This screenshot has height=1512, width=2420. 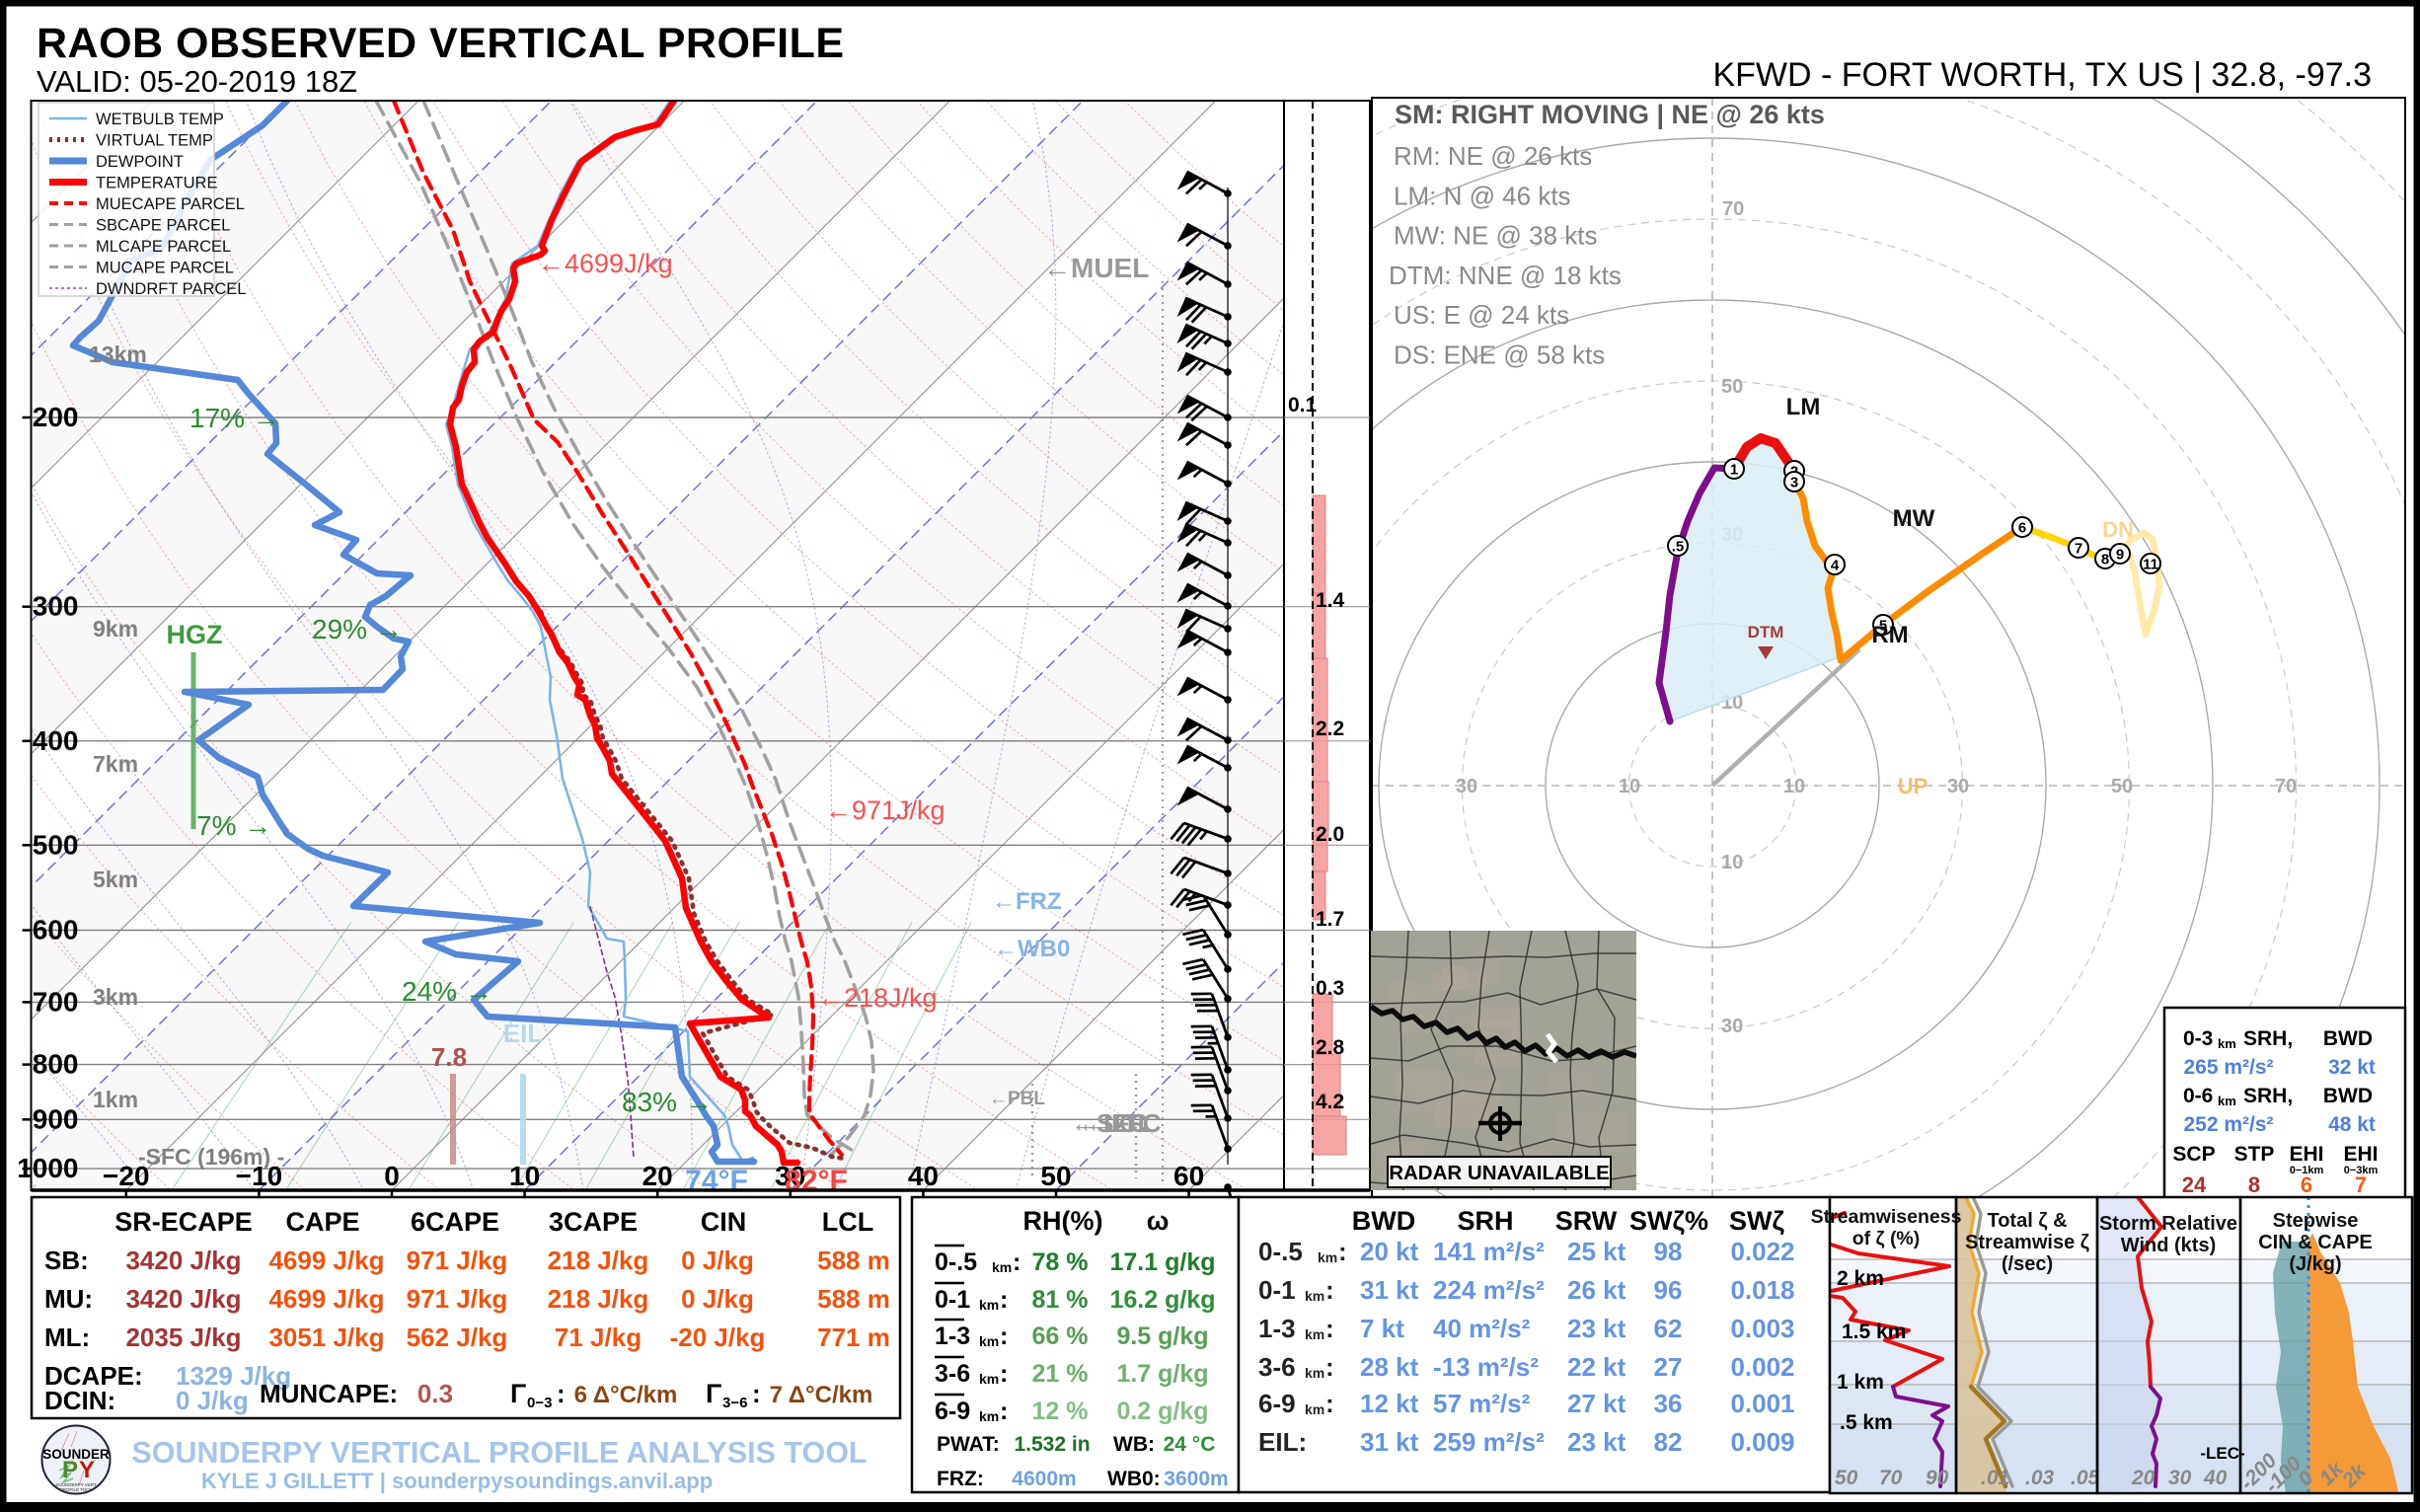 I want to click on svg-text: SM: RIGHT MOVING | NE @ 26 kts, so click(x=1610, y=114).